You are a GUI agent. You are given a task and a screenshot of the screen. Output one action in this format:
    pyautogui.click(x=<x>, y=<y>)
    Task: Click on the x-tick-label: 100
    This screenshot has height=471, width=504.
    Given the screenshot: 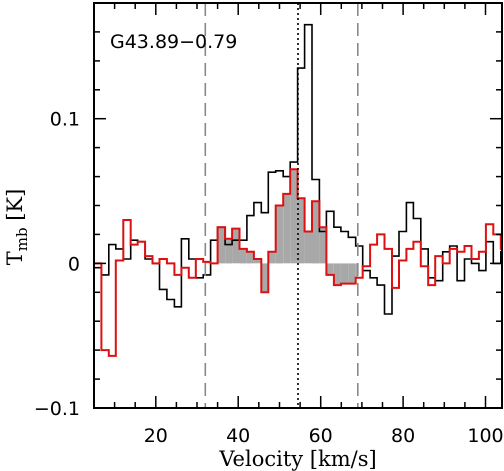 What is the action you would take?
    pyautogui.click(x=485, y=436)
    